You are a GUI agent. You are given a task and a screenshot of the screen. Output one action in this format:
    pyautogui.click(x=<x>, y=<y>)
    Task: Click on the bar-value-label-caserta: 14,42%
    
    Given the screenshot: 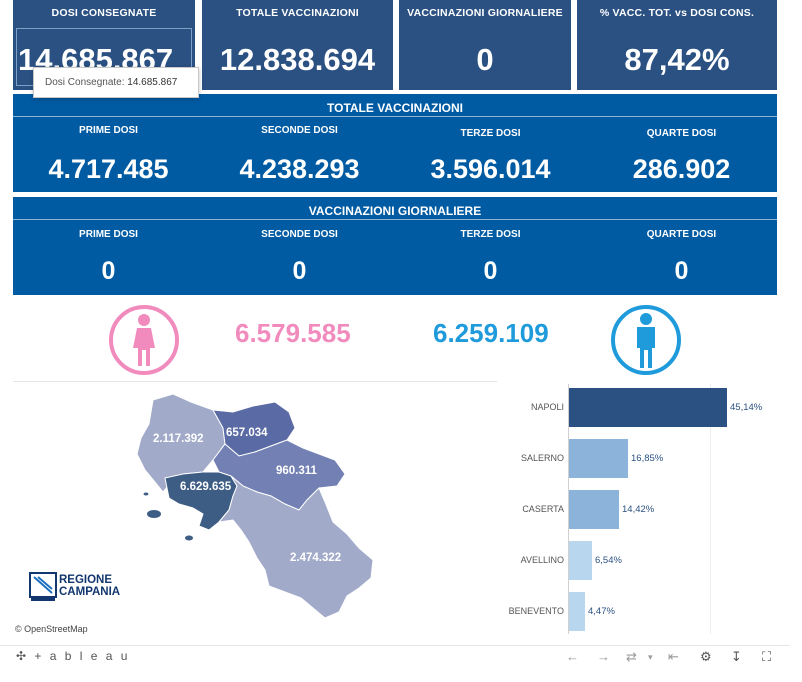 What is the action you would take?
    pyautogui.click(x=638, y=509)
    